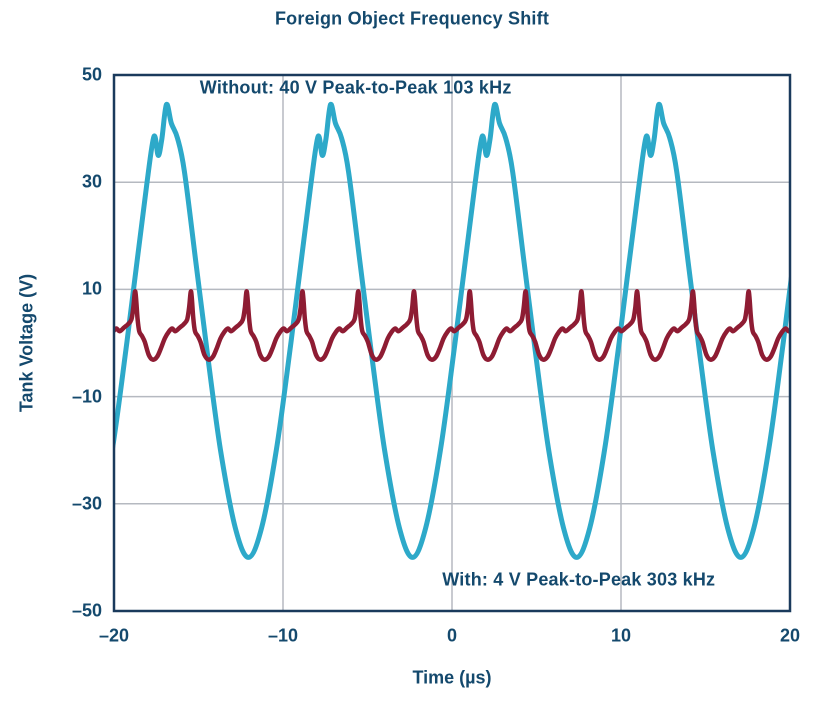 The height and width of the screenshot is (708, 824). What do you see at coordinates (91, 181) in the screenshot?
I see `y-tick-label: 30` at bounding box center [91, 181].